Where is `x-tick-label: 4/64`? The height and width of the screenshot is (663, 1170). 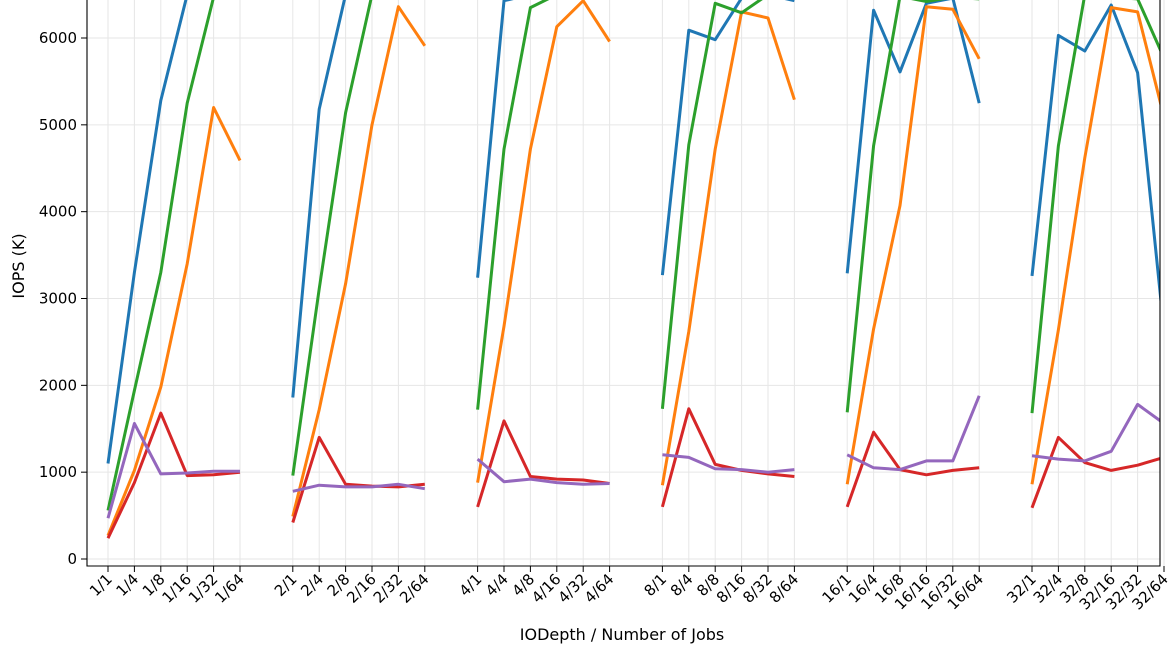 x-tick-label: 4/64 is located at coordinates (599, 588).